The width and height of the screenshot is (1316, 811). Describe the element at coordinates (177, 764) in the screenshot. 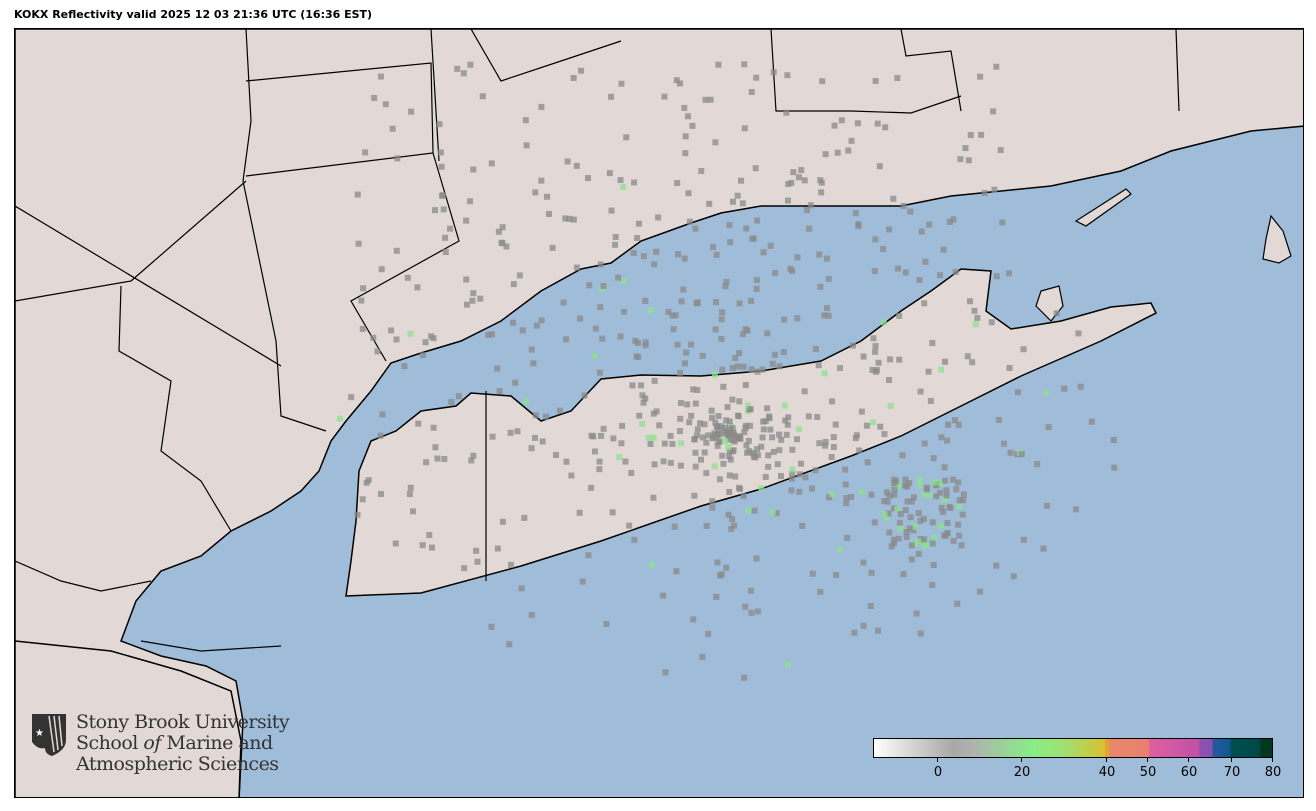

I see `logo-line-3: Atmospheric Sciences` at that location.